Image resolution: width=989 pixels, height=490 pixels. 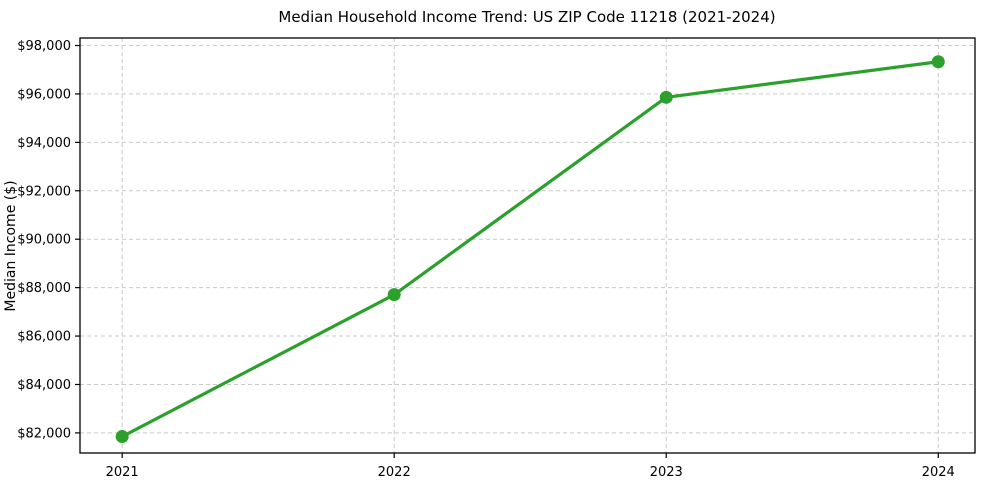 What do you see at coordinates (122, 472) in the screenshot?
I see `x-tick-label: 2021` at bounding box center [122, 472].